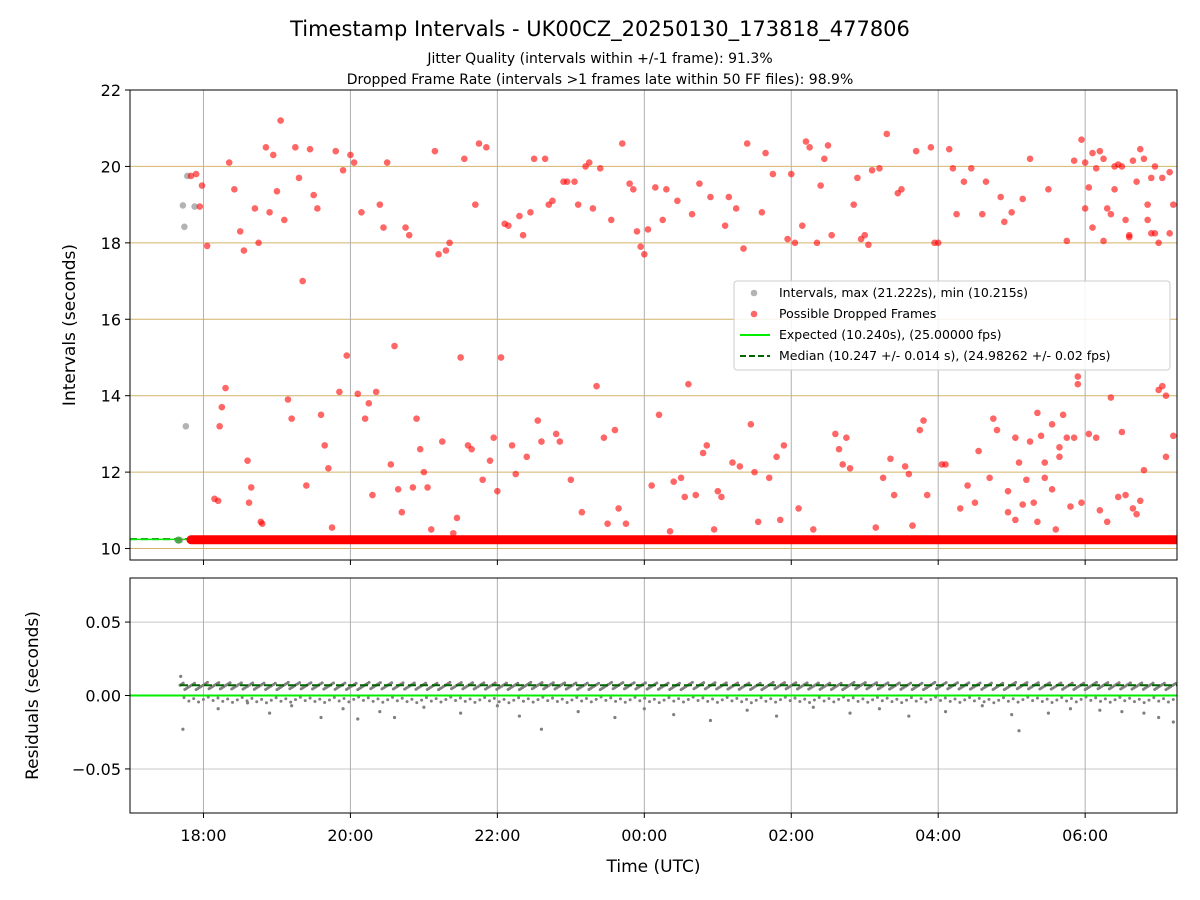 This screenshot has height=900, width=1200. Describe the element at coordinates (857, 313) in the screenshot. I see `legend-entry: Possible Dropped Frames` at that location.